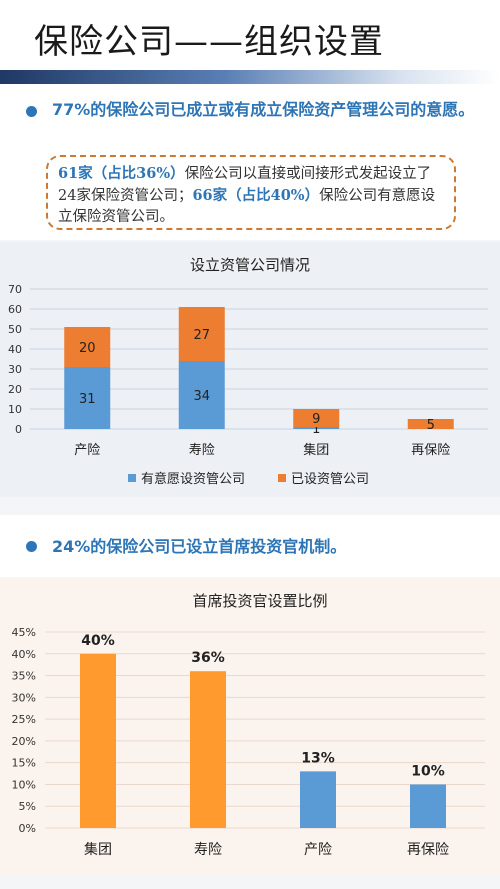 The image size is (500, 889). What do you see at coordinates (15, 329) in the screenshot?
I see `y-tick-label: 50` at bounding box center [15, 329].